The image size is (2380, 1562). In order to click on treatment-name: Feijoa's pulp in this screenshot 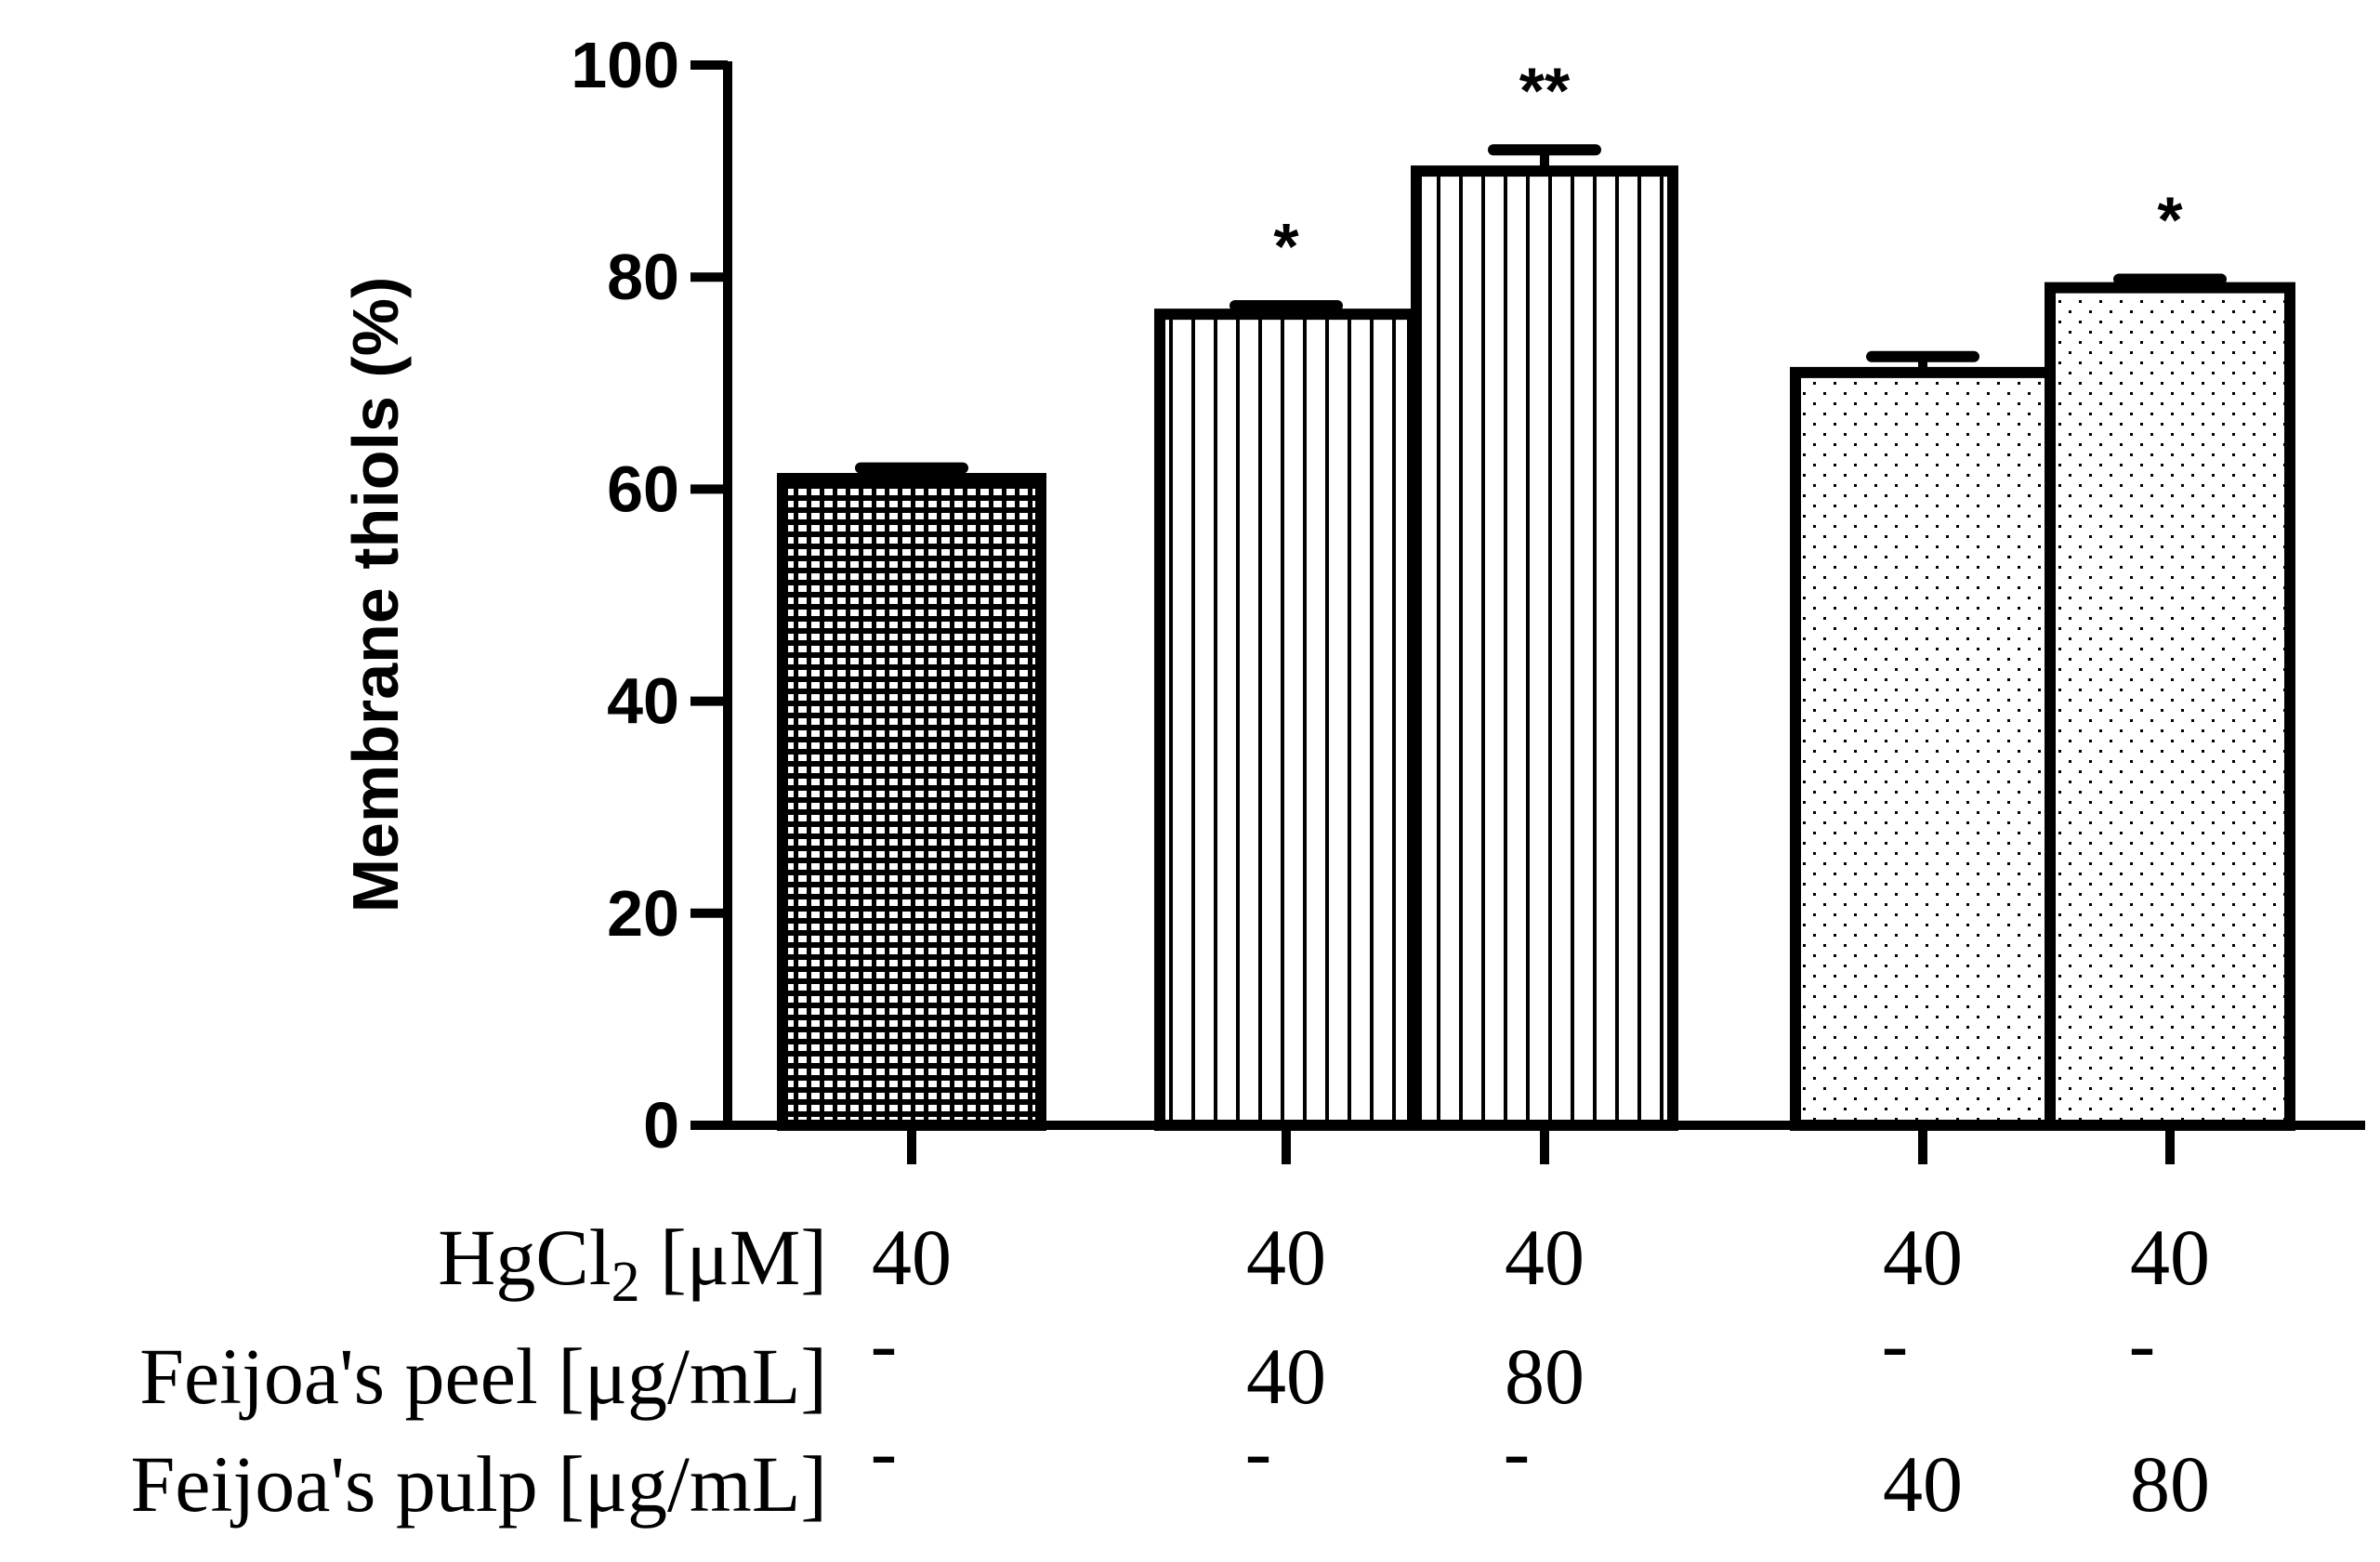, I will do `click(333, 1484)`.